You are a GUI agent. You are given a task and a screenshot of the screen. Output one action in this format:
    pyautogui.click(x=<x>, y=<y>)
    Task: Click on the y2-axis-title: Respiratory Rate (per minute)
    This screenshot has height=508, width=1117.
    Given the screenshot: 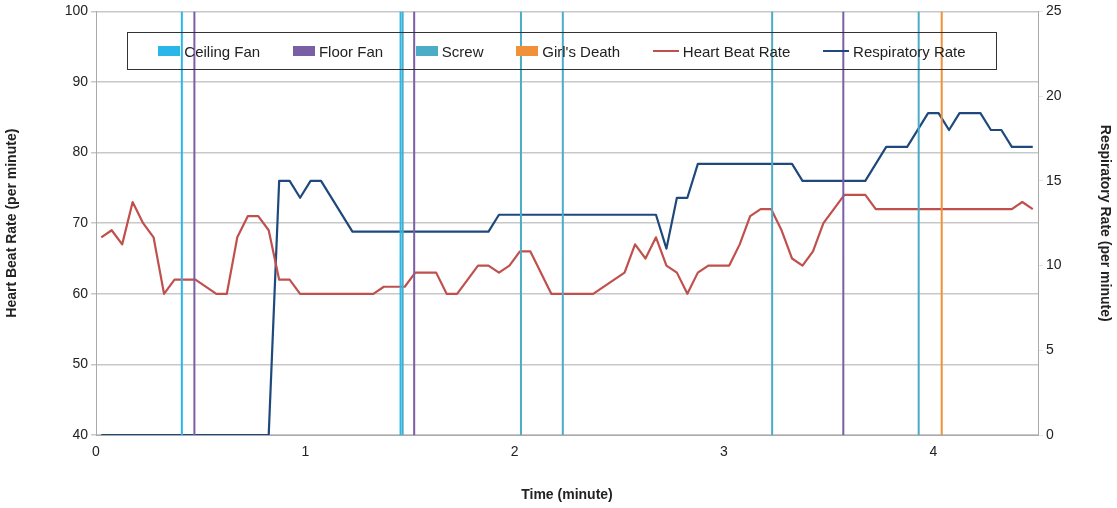 What is the action you would take?
    pyautogui.click(x=1105, y=223)
    